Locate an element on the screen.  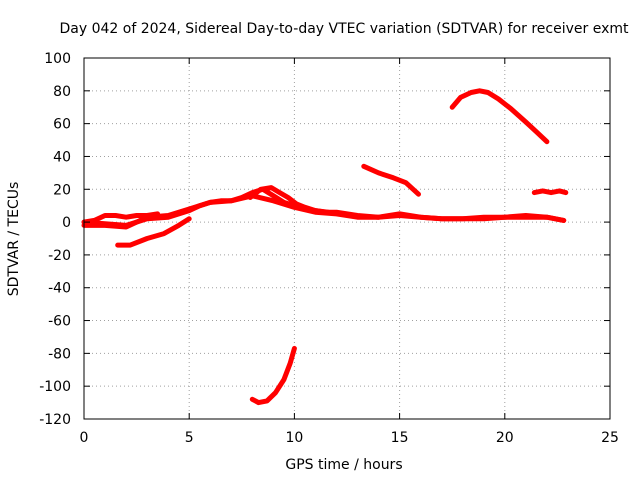
series-early-branch is located at coordinates (121, 218).